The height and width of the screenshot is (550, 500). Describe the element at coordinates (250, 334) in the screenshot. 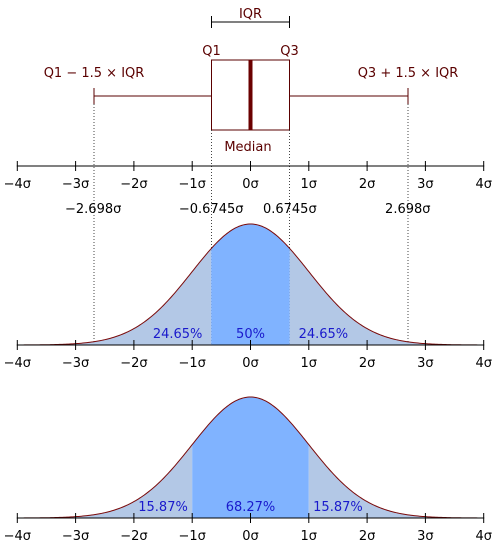

I see `percent-label: 50%` at that location.